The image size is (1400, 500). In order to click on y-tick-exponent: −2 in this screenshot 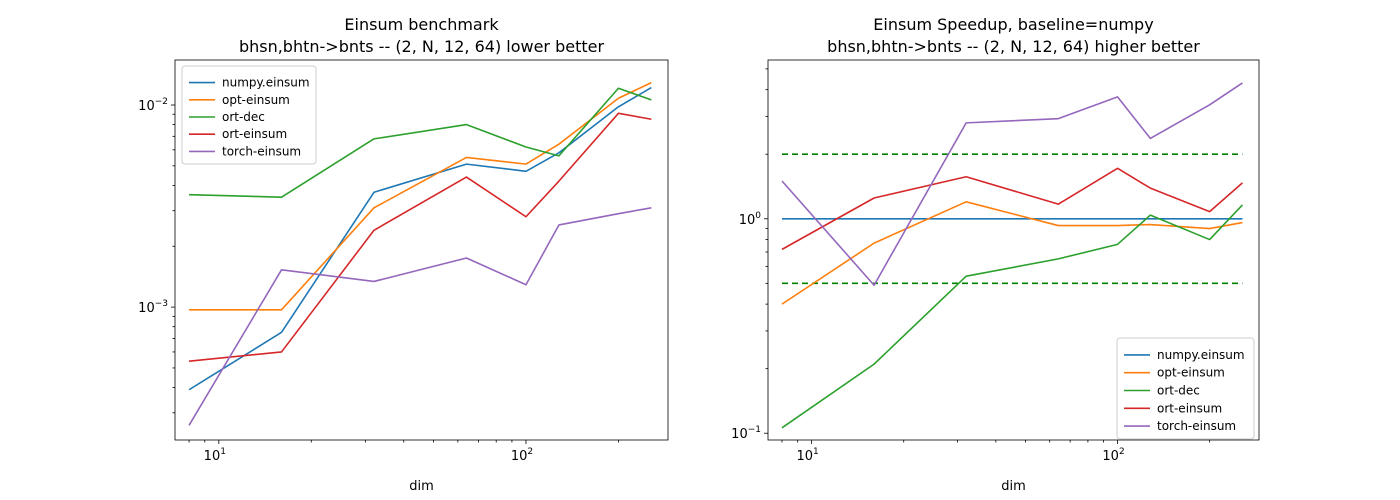, I will do `click(161, 102)`.